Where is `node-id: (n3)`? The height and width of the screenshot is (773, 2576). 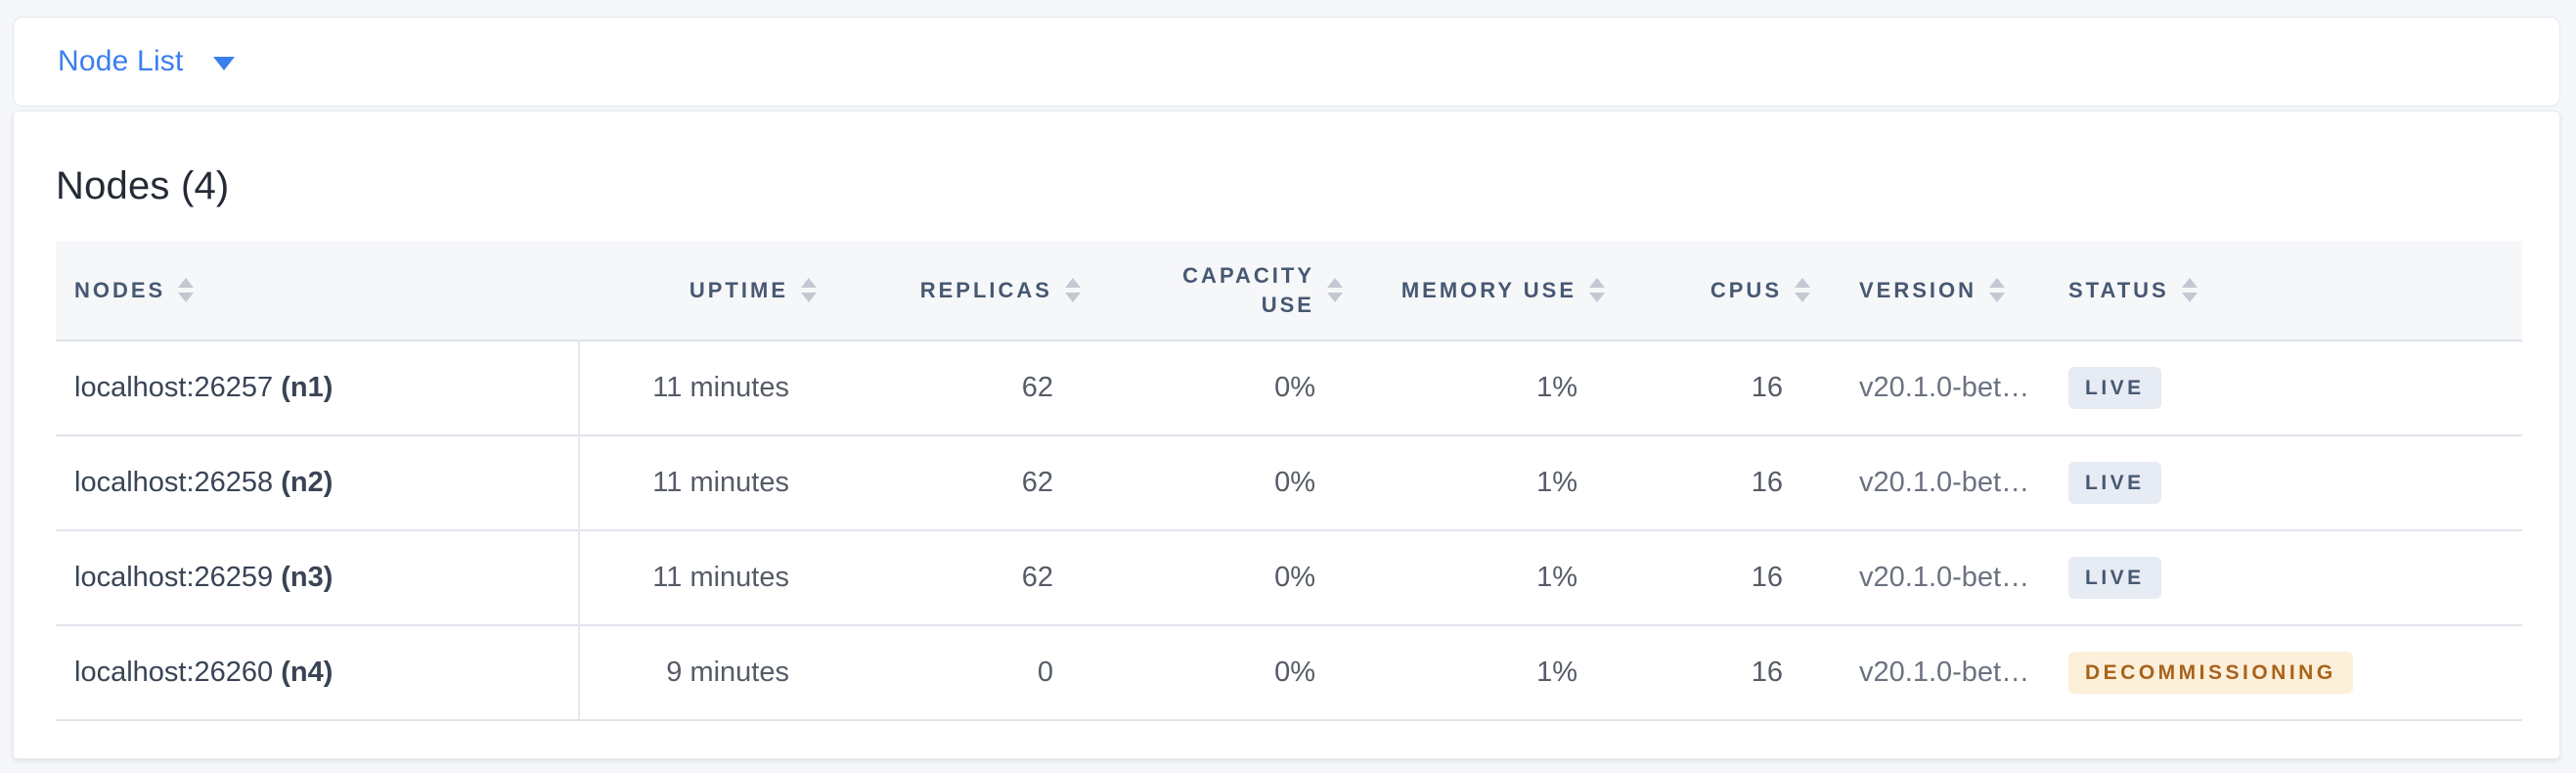 node-id: (n3) is located at coordinates (307, 577).